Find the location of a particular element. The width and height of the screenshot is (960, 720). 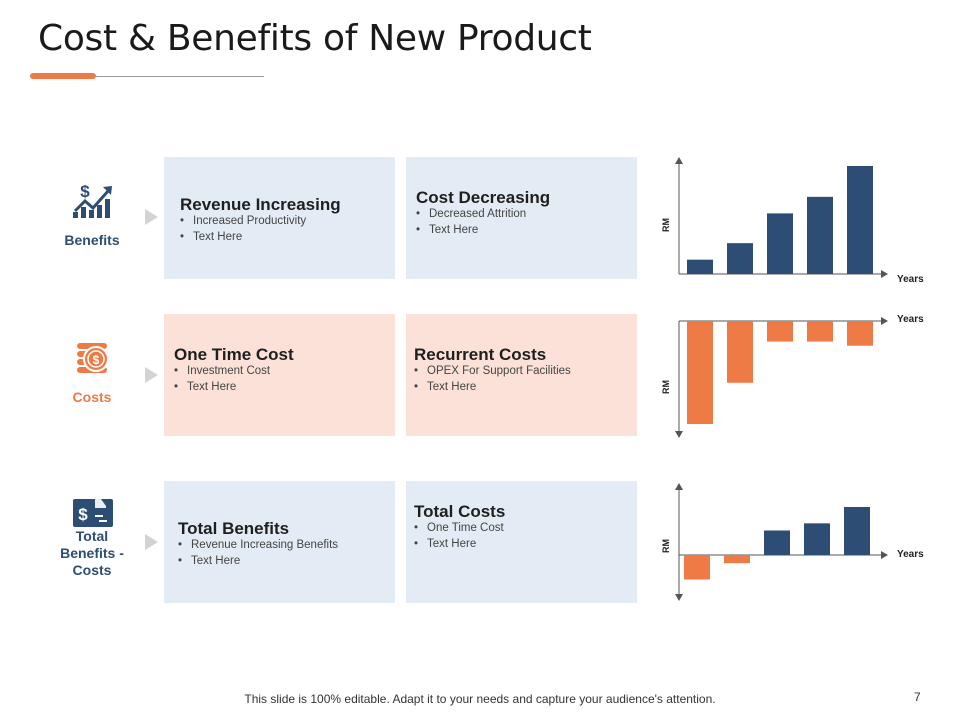

row-arrow-benefits is located at coordinates (151, 217).